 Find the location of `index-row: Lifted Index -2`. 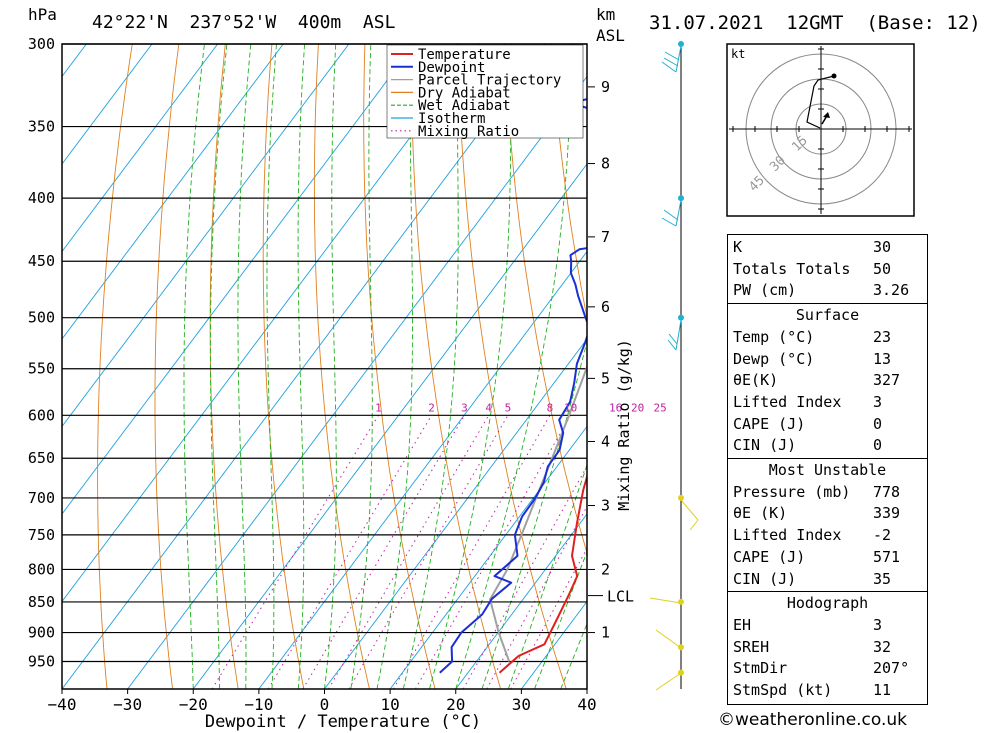

index-row: Lifted Index -2 is located at coordinates (827, 535).